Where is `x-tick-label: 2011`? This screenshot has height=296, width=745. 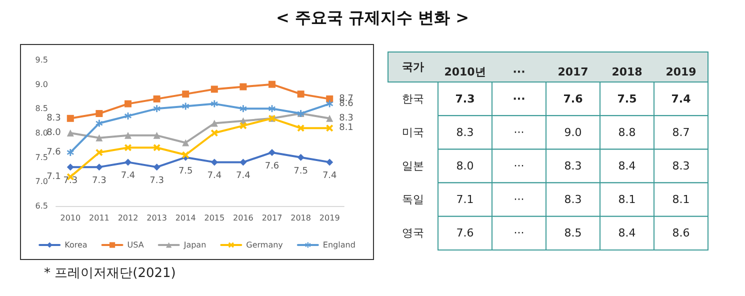
x-tick-label: 2011 is located at coordinates (99, 218).